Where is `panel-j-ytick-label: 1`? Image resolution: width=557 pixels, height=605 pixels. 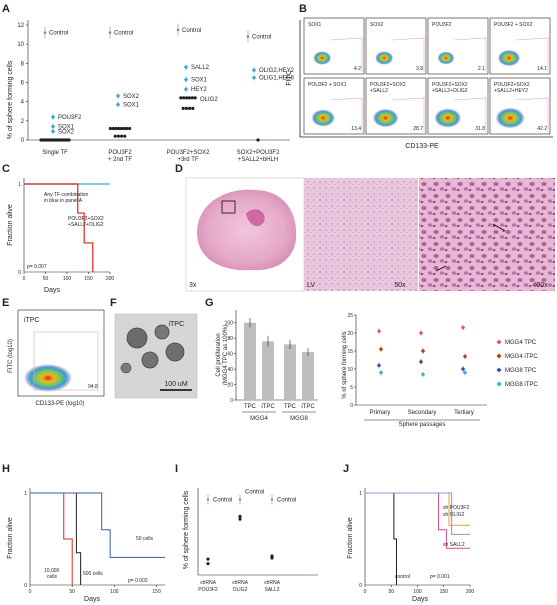
panel-j-ytick-label: 1 is located at coordinates (360, 494).